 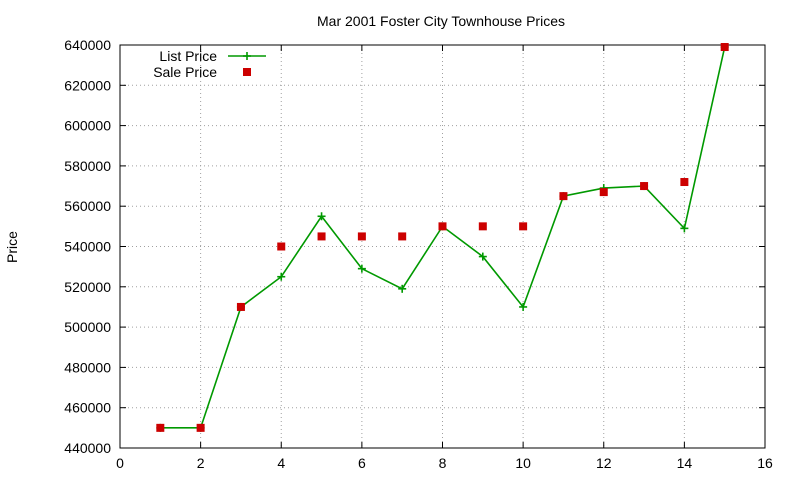 I want to click on y-tick-label: 520000, so click(x=87, y=287).